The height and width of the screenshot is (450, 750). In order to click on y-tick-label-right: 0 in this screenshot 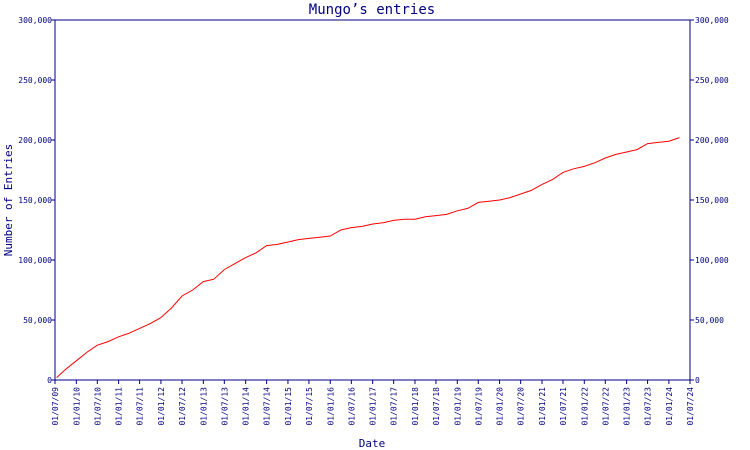, I will do `click(697, 380)`.